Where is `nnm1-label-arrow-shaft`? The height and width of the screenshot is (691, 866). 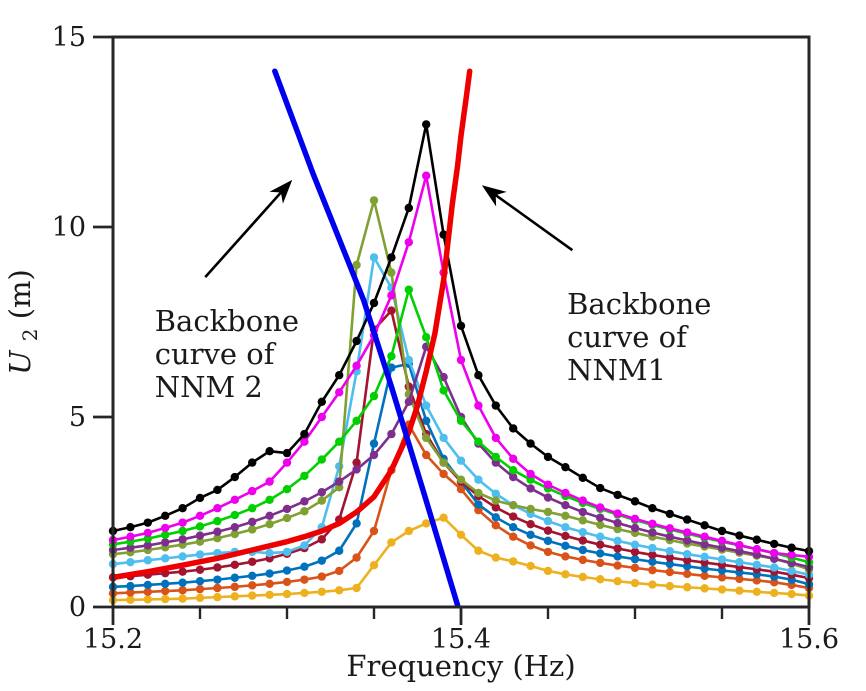 nnm1-label-arrow-shaft is located at coordinates (534, 222).